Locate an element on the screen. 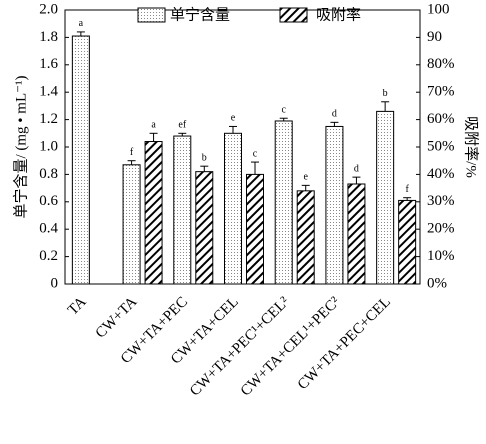 This screenshot has width=486, height=444. y-tick-label: 0.4 is located at coordinates (48, 229).